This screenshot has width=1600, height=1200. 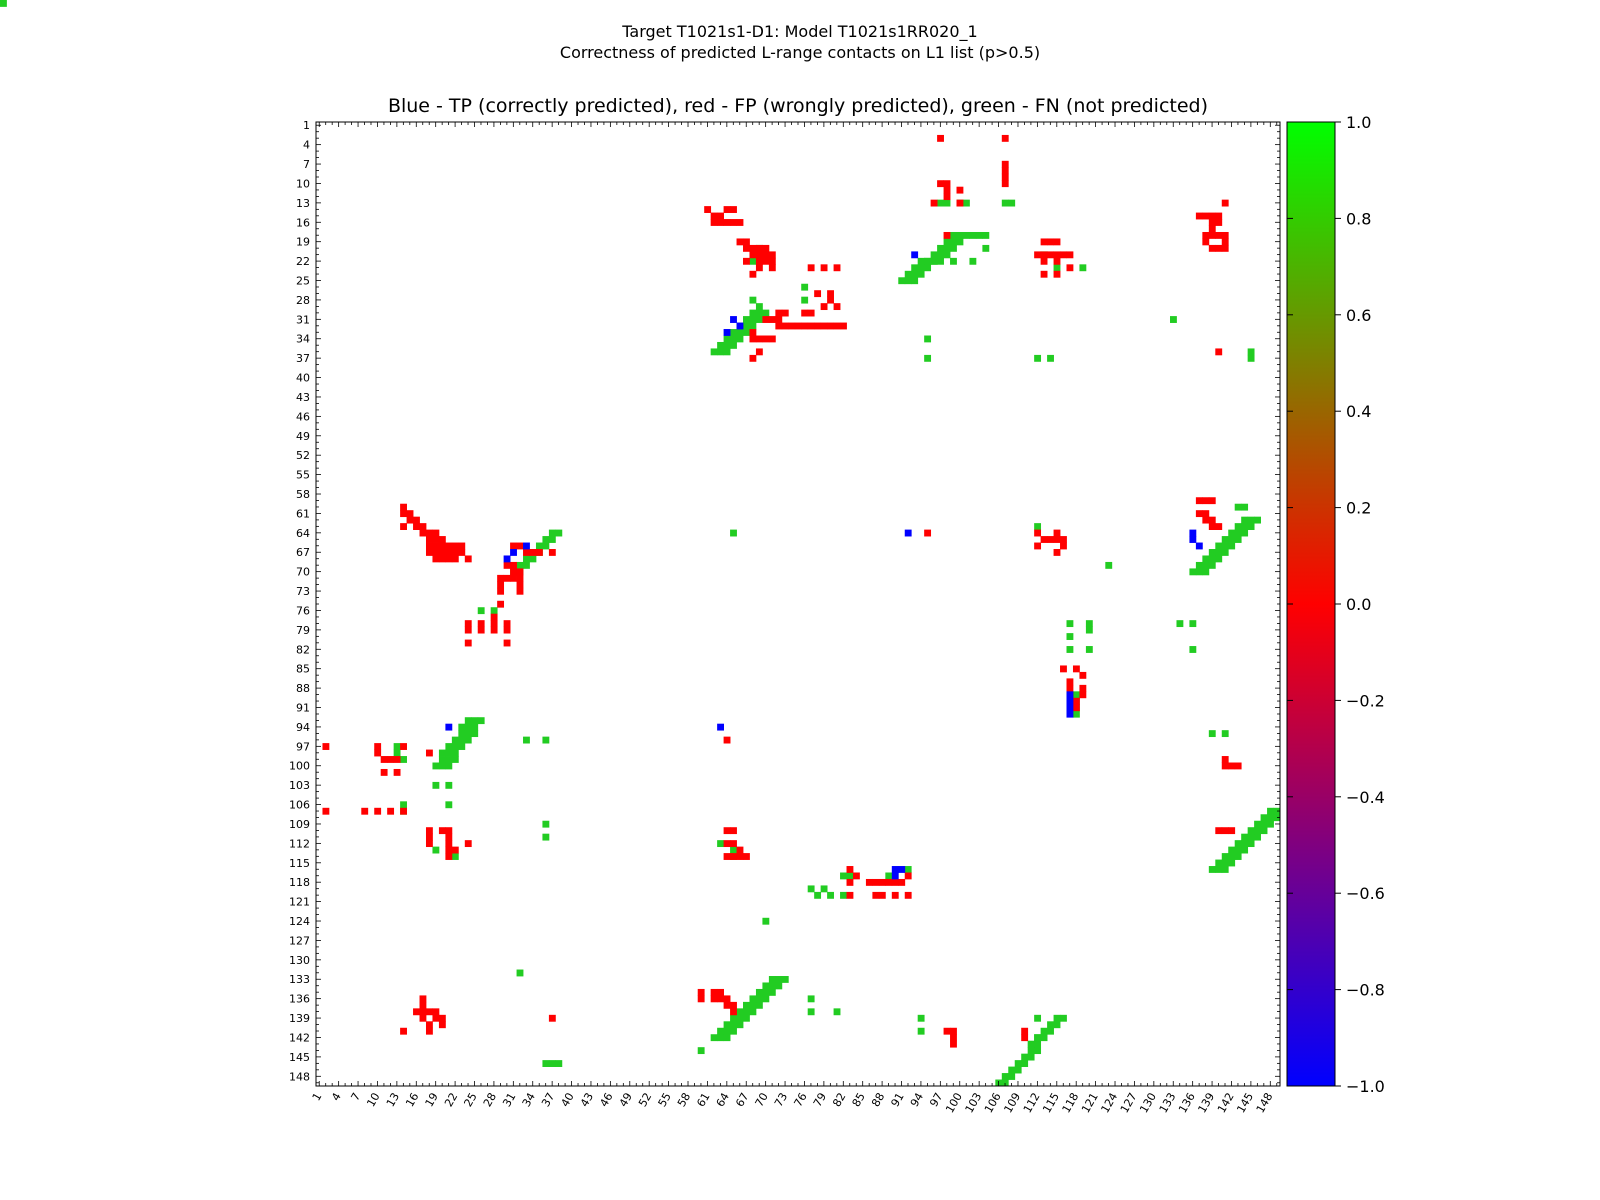 What do you see at coordinates (626, 1100) in the screenshot?
I see `x-tick-label: 49` at bounding box center [626, 1100].